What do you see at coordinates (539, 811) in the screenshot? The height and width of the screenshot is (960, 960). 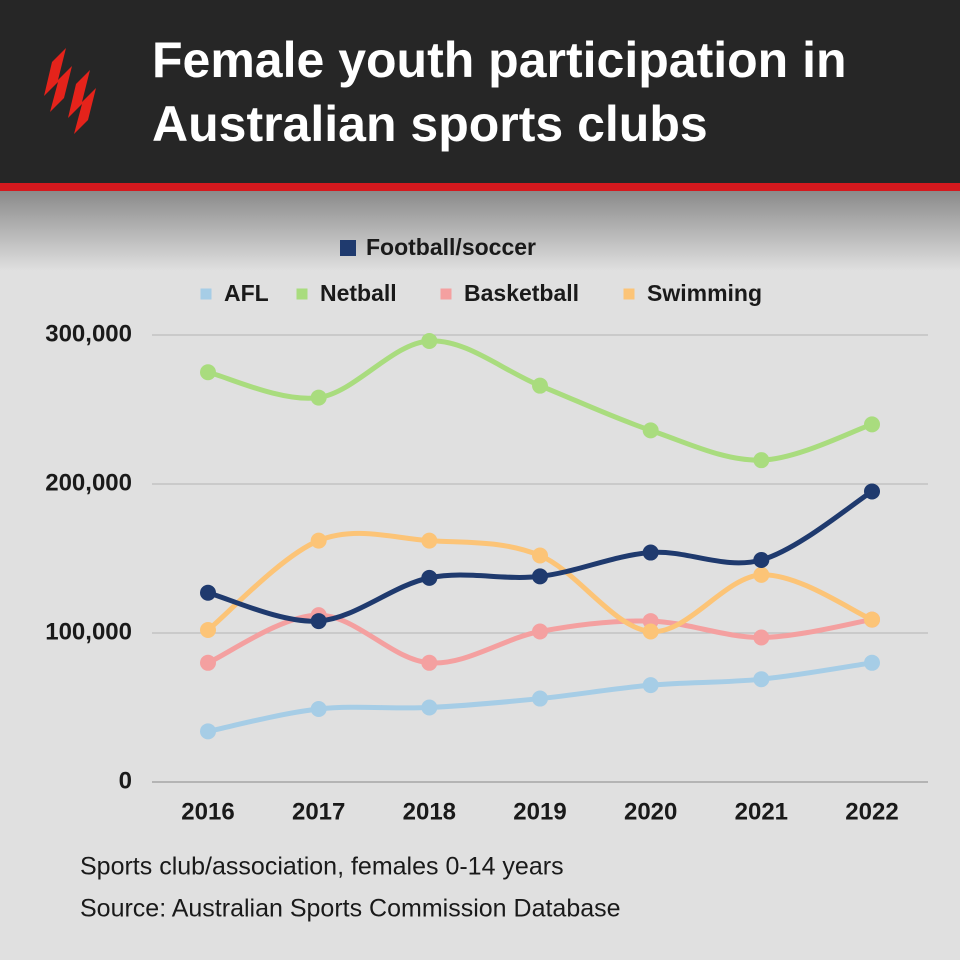 I see `x-tick-label: 2019` at bounding box center [539, 811].